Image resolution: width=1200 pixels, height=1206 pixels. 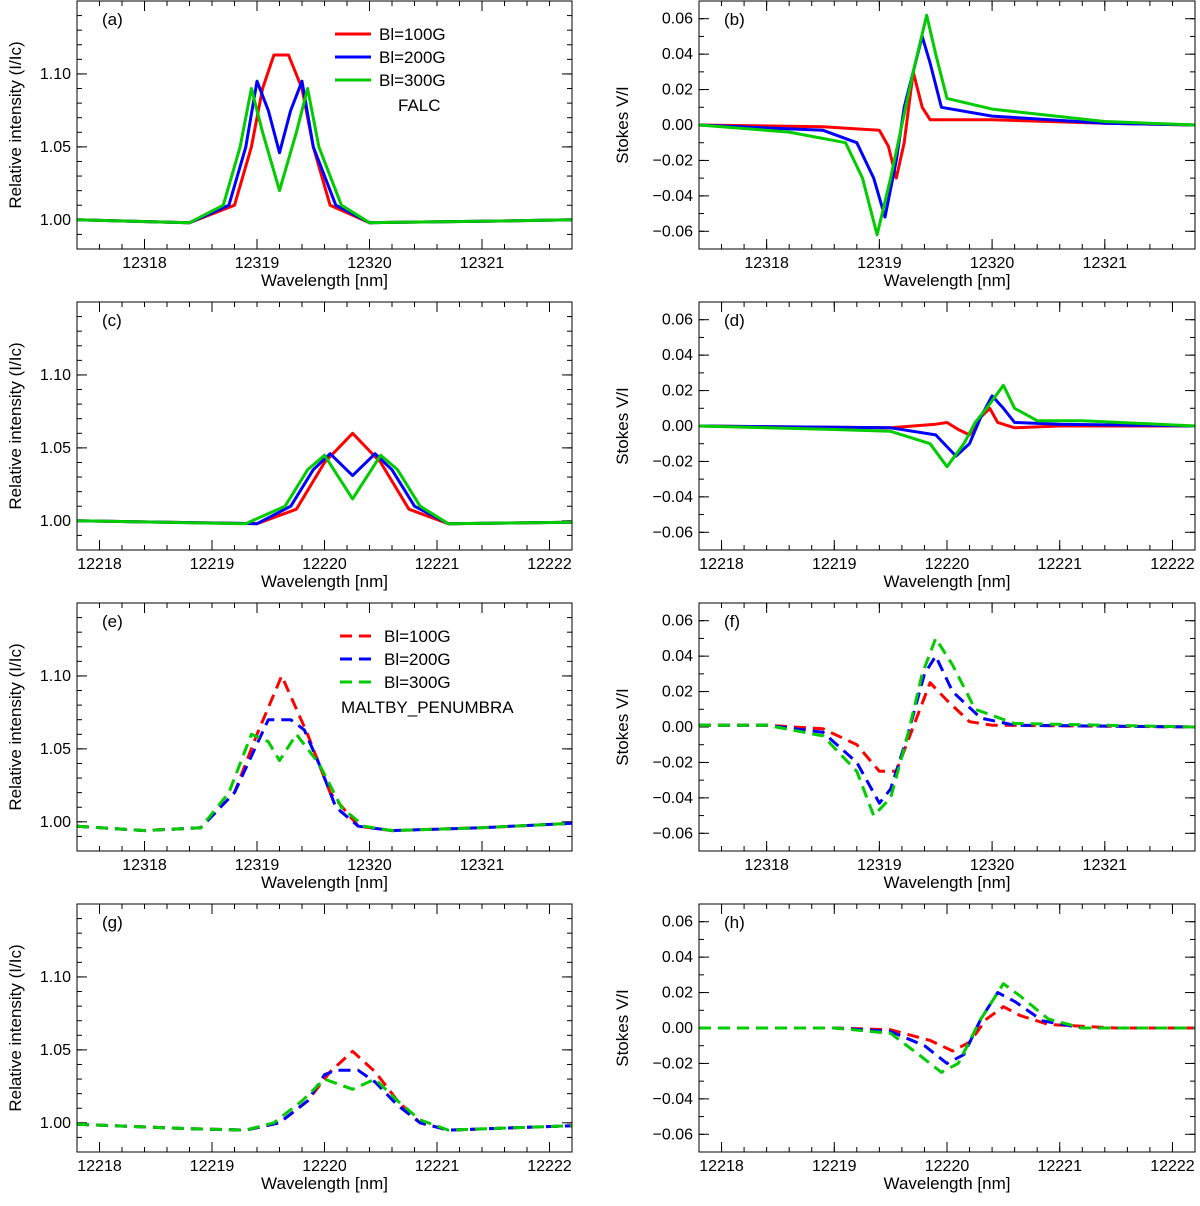 What do you see at coordinates (112, 19) in the screenshot?
I see `panel-label: (a)` at bounding box center [112, 19].